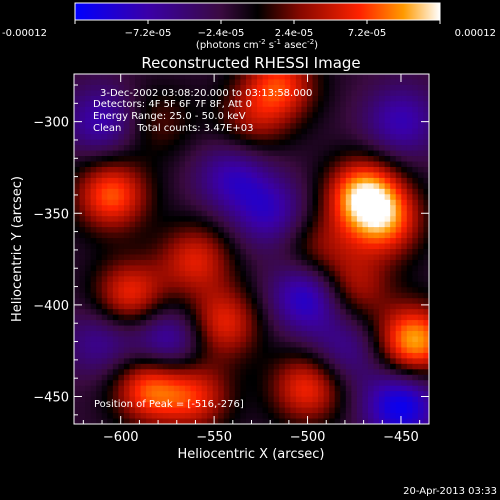 Image resolution: width=500 pixels, height=500 pixels. What do you see at coordinates (261, 437) in the screenshot?
I see `x-axis-tick-labels: −600 −550 −500 −450` at bounding box center [261, 437].